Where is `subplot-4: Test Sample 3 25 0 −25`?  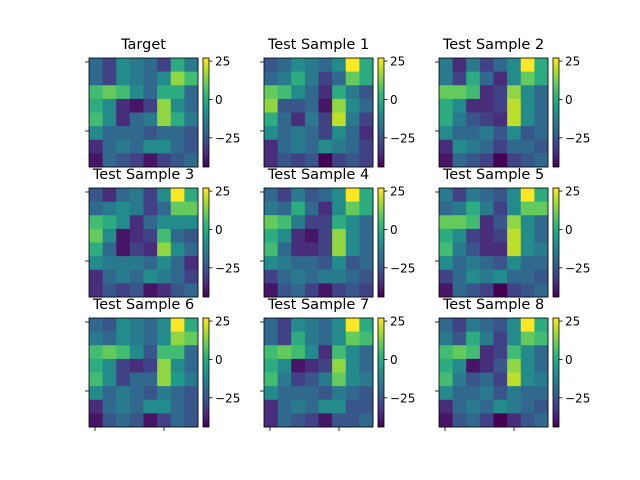
subplot-4: Test Sample 3 25 0 −25 is located at coordinates (162, 232).